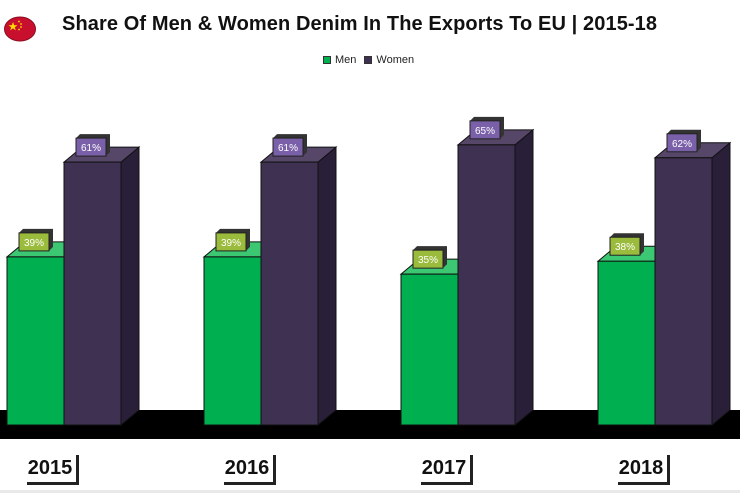 This screenshot has width=740, height=493. I want to click on category-label-2017: 2017, so click(444, 468).